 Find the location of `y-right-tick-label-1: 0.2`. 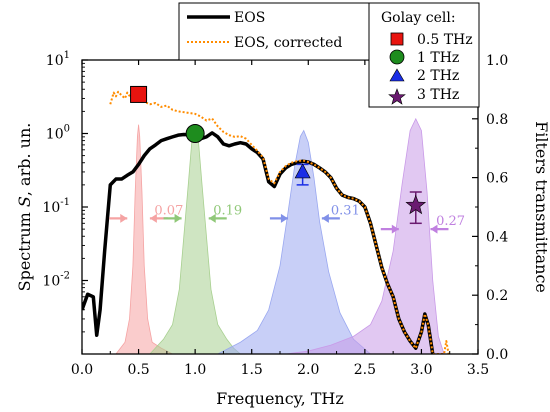

y-right-tick-label-1: 0.2 is located at coordinates (497, 296).